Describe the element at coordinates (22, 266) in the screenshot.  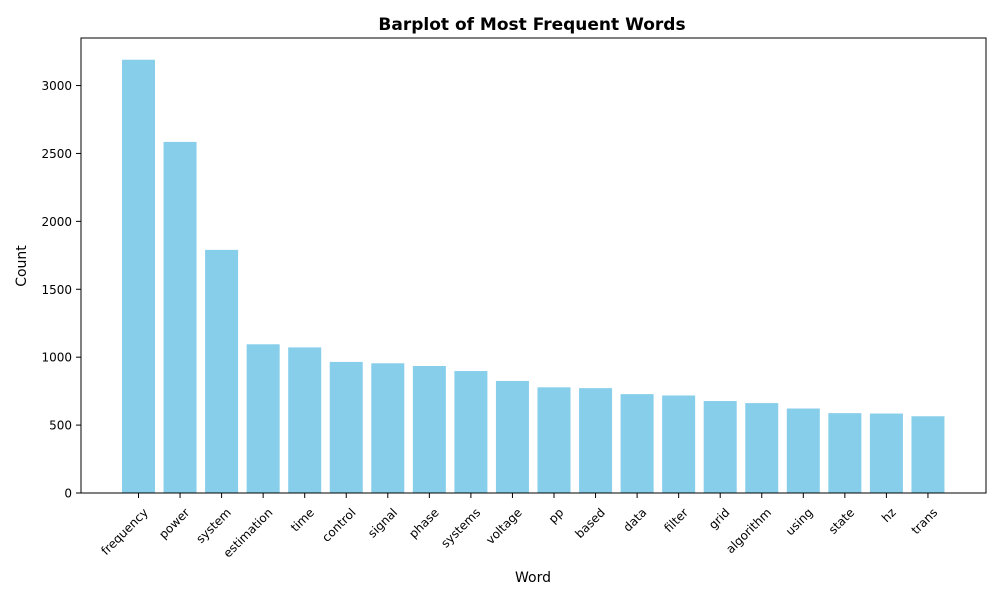
I see `y-axis-label: Count` at that location.